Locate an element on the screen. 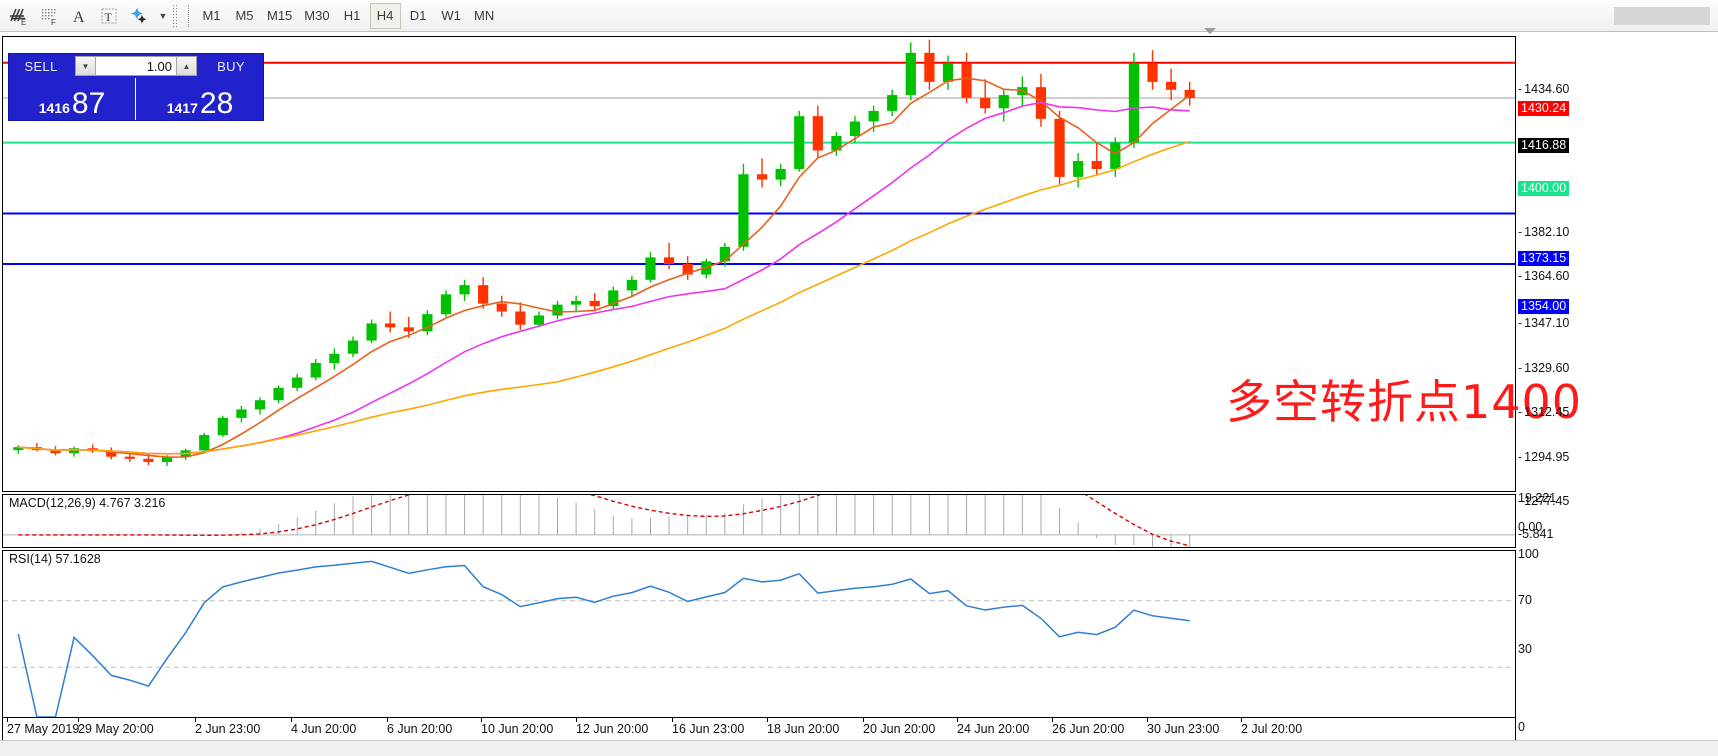  objects-icon is located at coordinates (139, 16).